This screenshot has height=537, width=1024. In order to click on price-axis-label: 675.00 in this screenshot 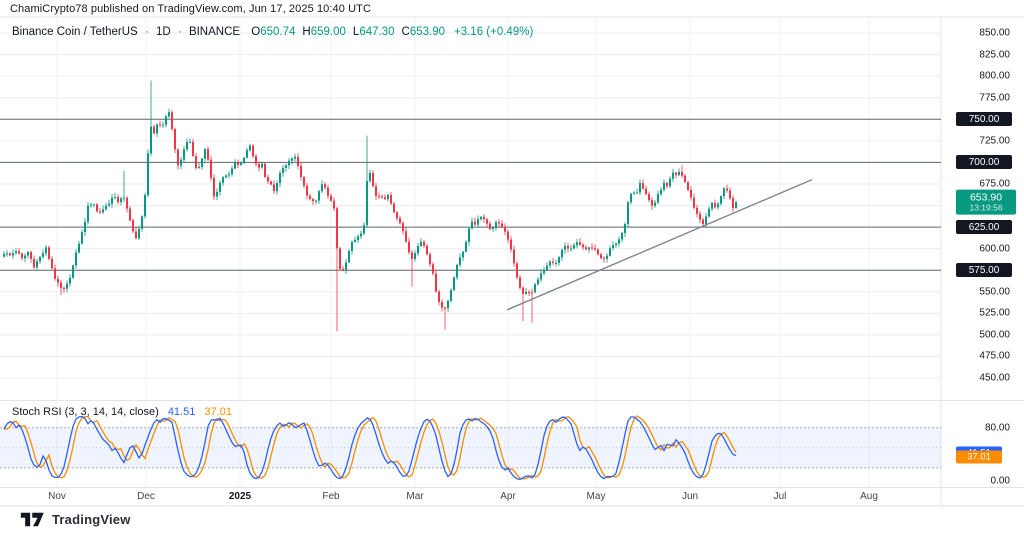, I will do `click(994, 184)`.